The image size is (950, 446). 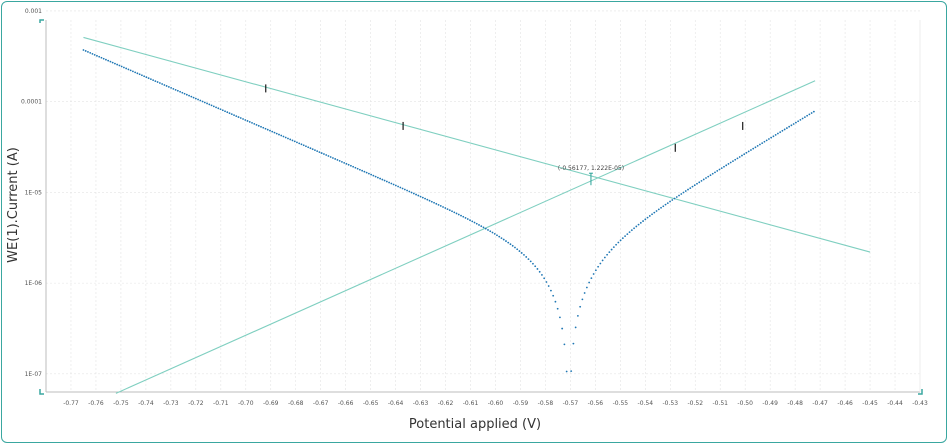 What do you see at coordinates (296, 403) in the screenshot?
I see `x-tick-label: -0.68` at bounding box center [296, 403].